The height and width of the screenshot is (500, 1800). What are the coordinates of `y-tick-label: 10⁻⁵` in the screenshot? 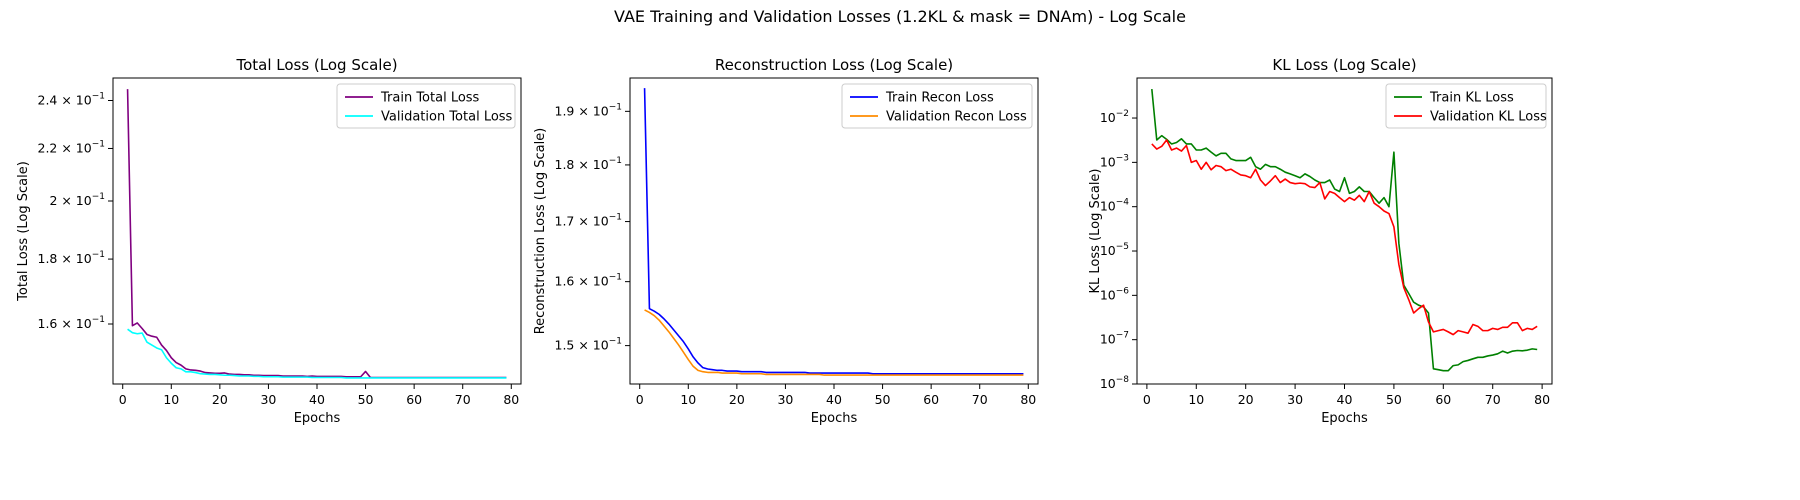 It's located at (1114, 250).